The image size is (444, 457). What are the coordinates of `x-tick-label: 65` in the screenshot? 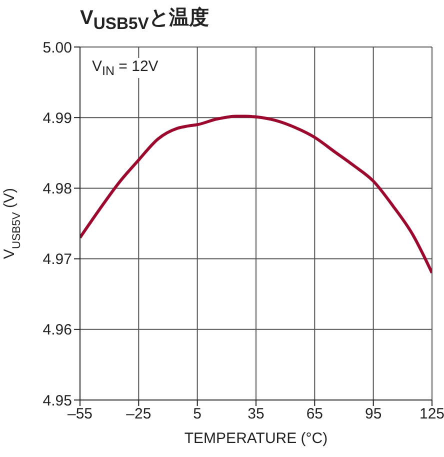 It's located at (315, 414).